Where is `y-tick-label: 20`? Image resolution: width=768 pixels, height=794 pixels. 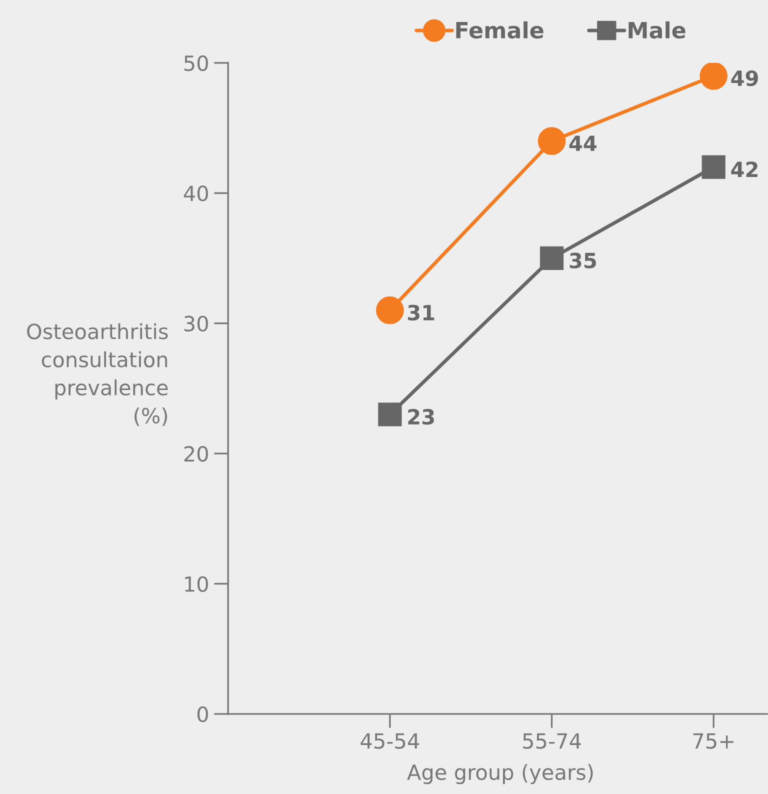
y-tick-label: 20 is located at coordinates (196, 454).